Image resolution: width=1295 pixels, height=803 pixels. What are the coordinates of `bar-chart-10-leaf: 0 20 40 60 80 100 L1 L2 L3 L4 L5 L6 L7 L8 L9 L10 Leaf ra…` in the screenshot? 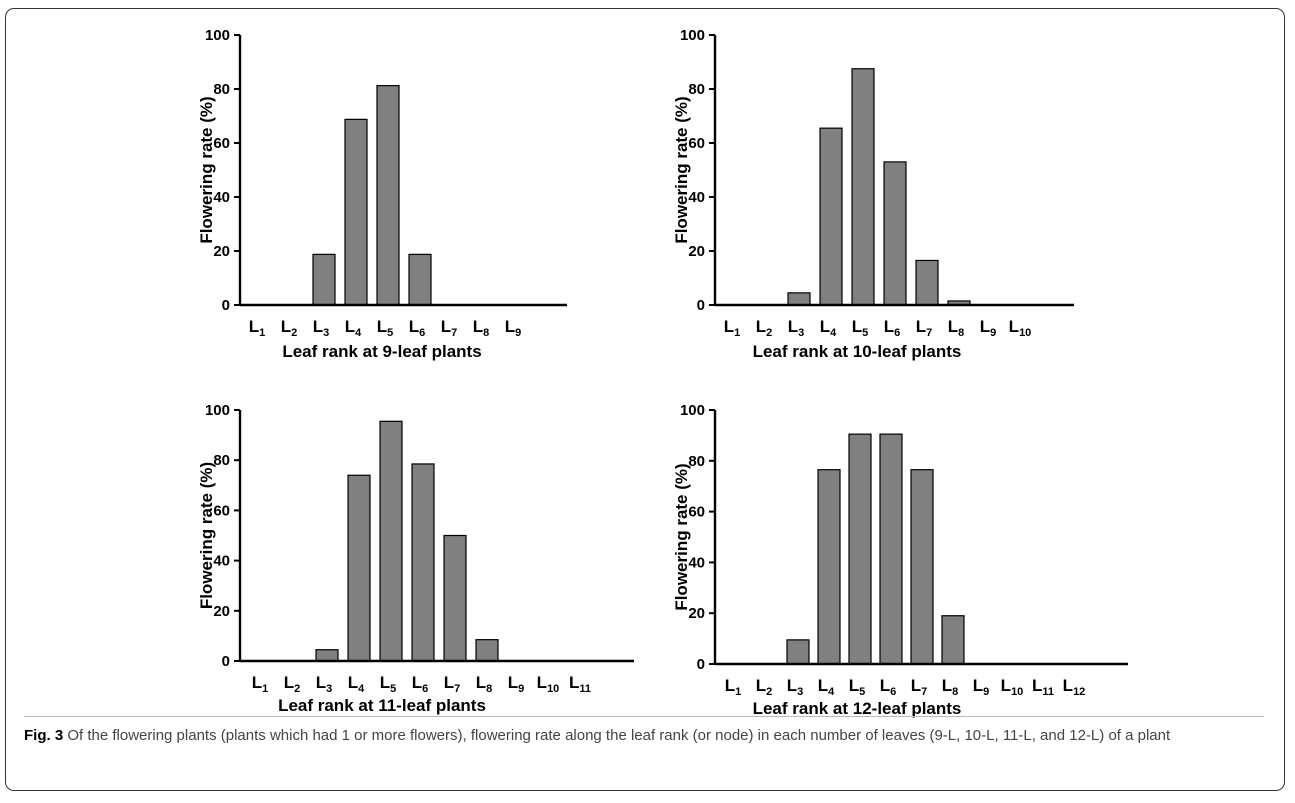 It's located at (873, 194).